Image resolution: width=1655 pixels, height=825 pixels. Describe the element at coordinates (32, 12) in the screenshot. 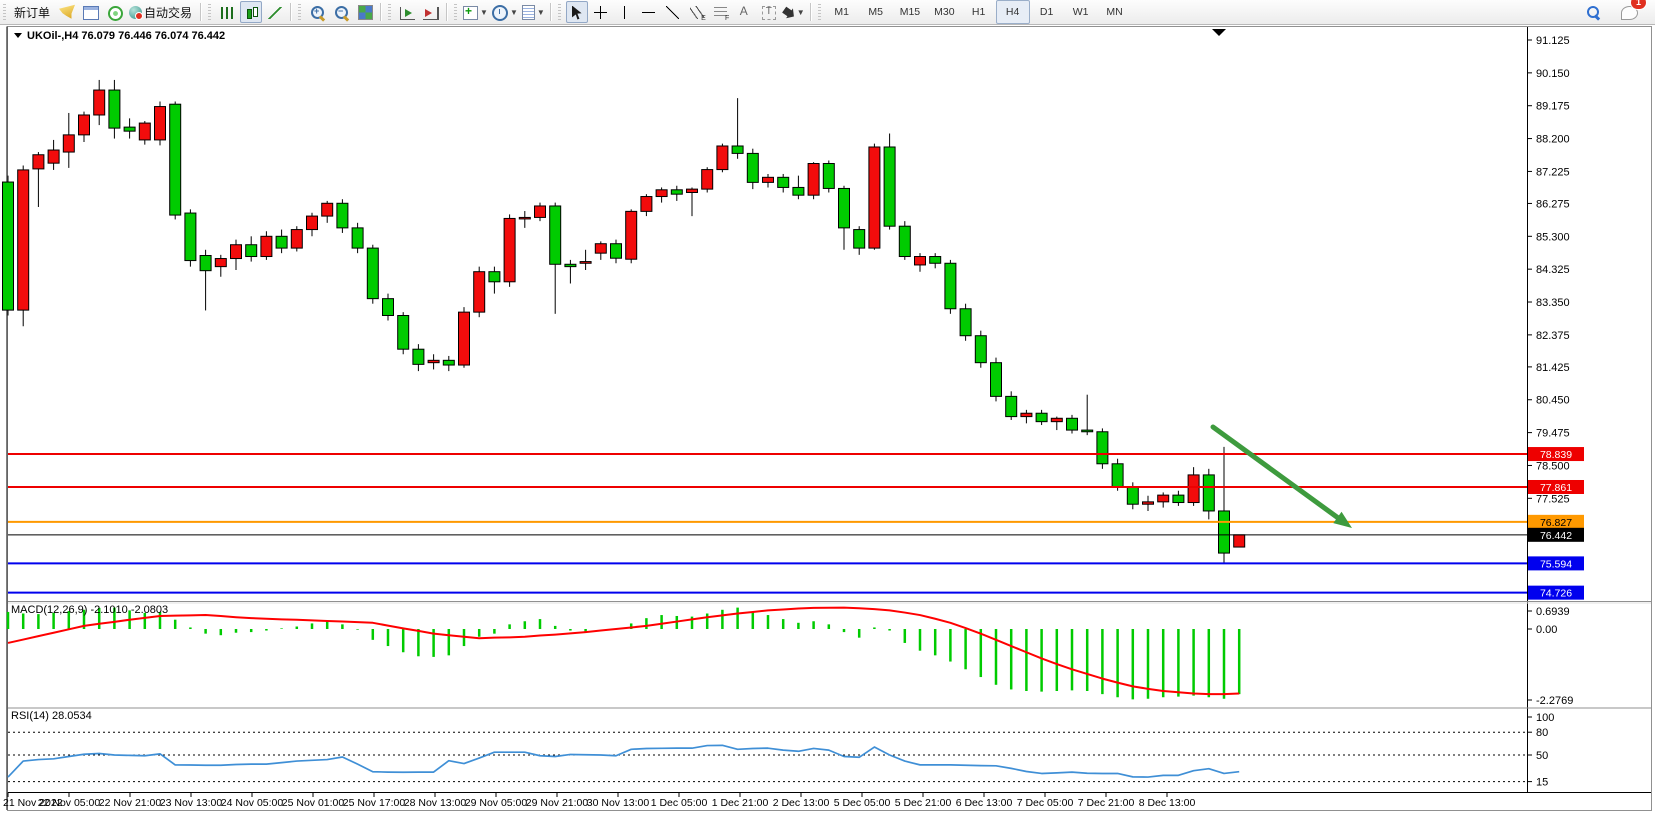

I see `new-order-button: 新订单` at that location.